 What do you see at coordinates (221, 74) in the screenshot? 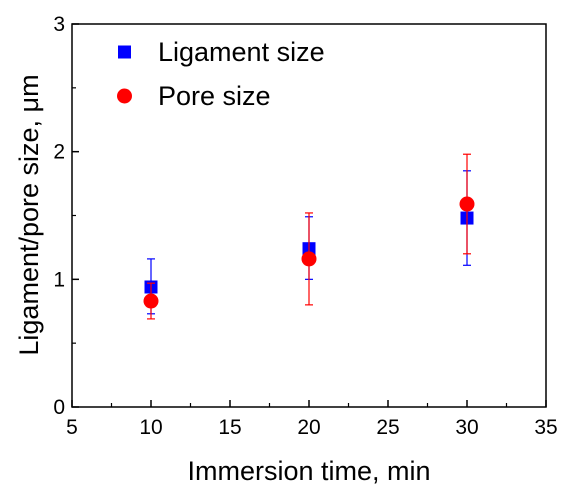
I see `legend: Ligament size Pore size` at bounding box center [221, 74].